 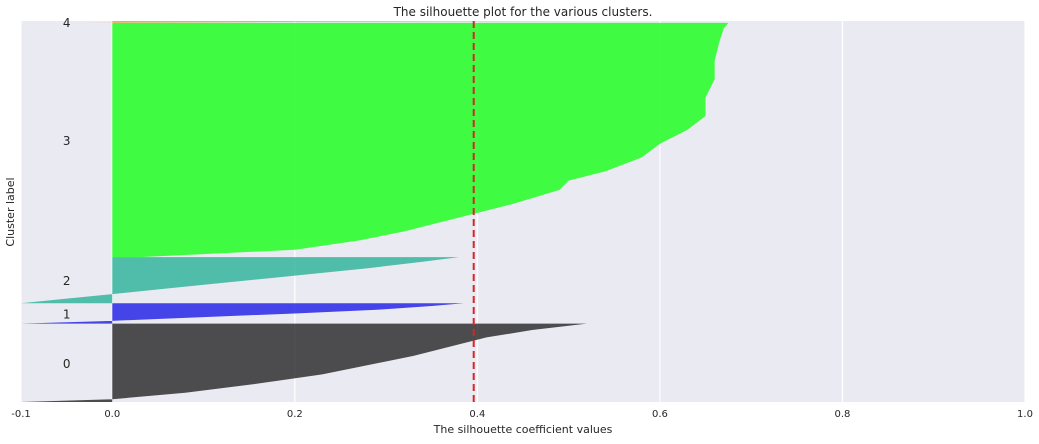 What do you see at coordinates (1025, 414) in the screenshot?
I see `x-tick-label: 1.0` at bounding box center [1025, 414].